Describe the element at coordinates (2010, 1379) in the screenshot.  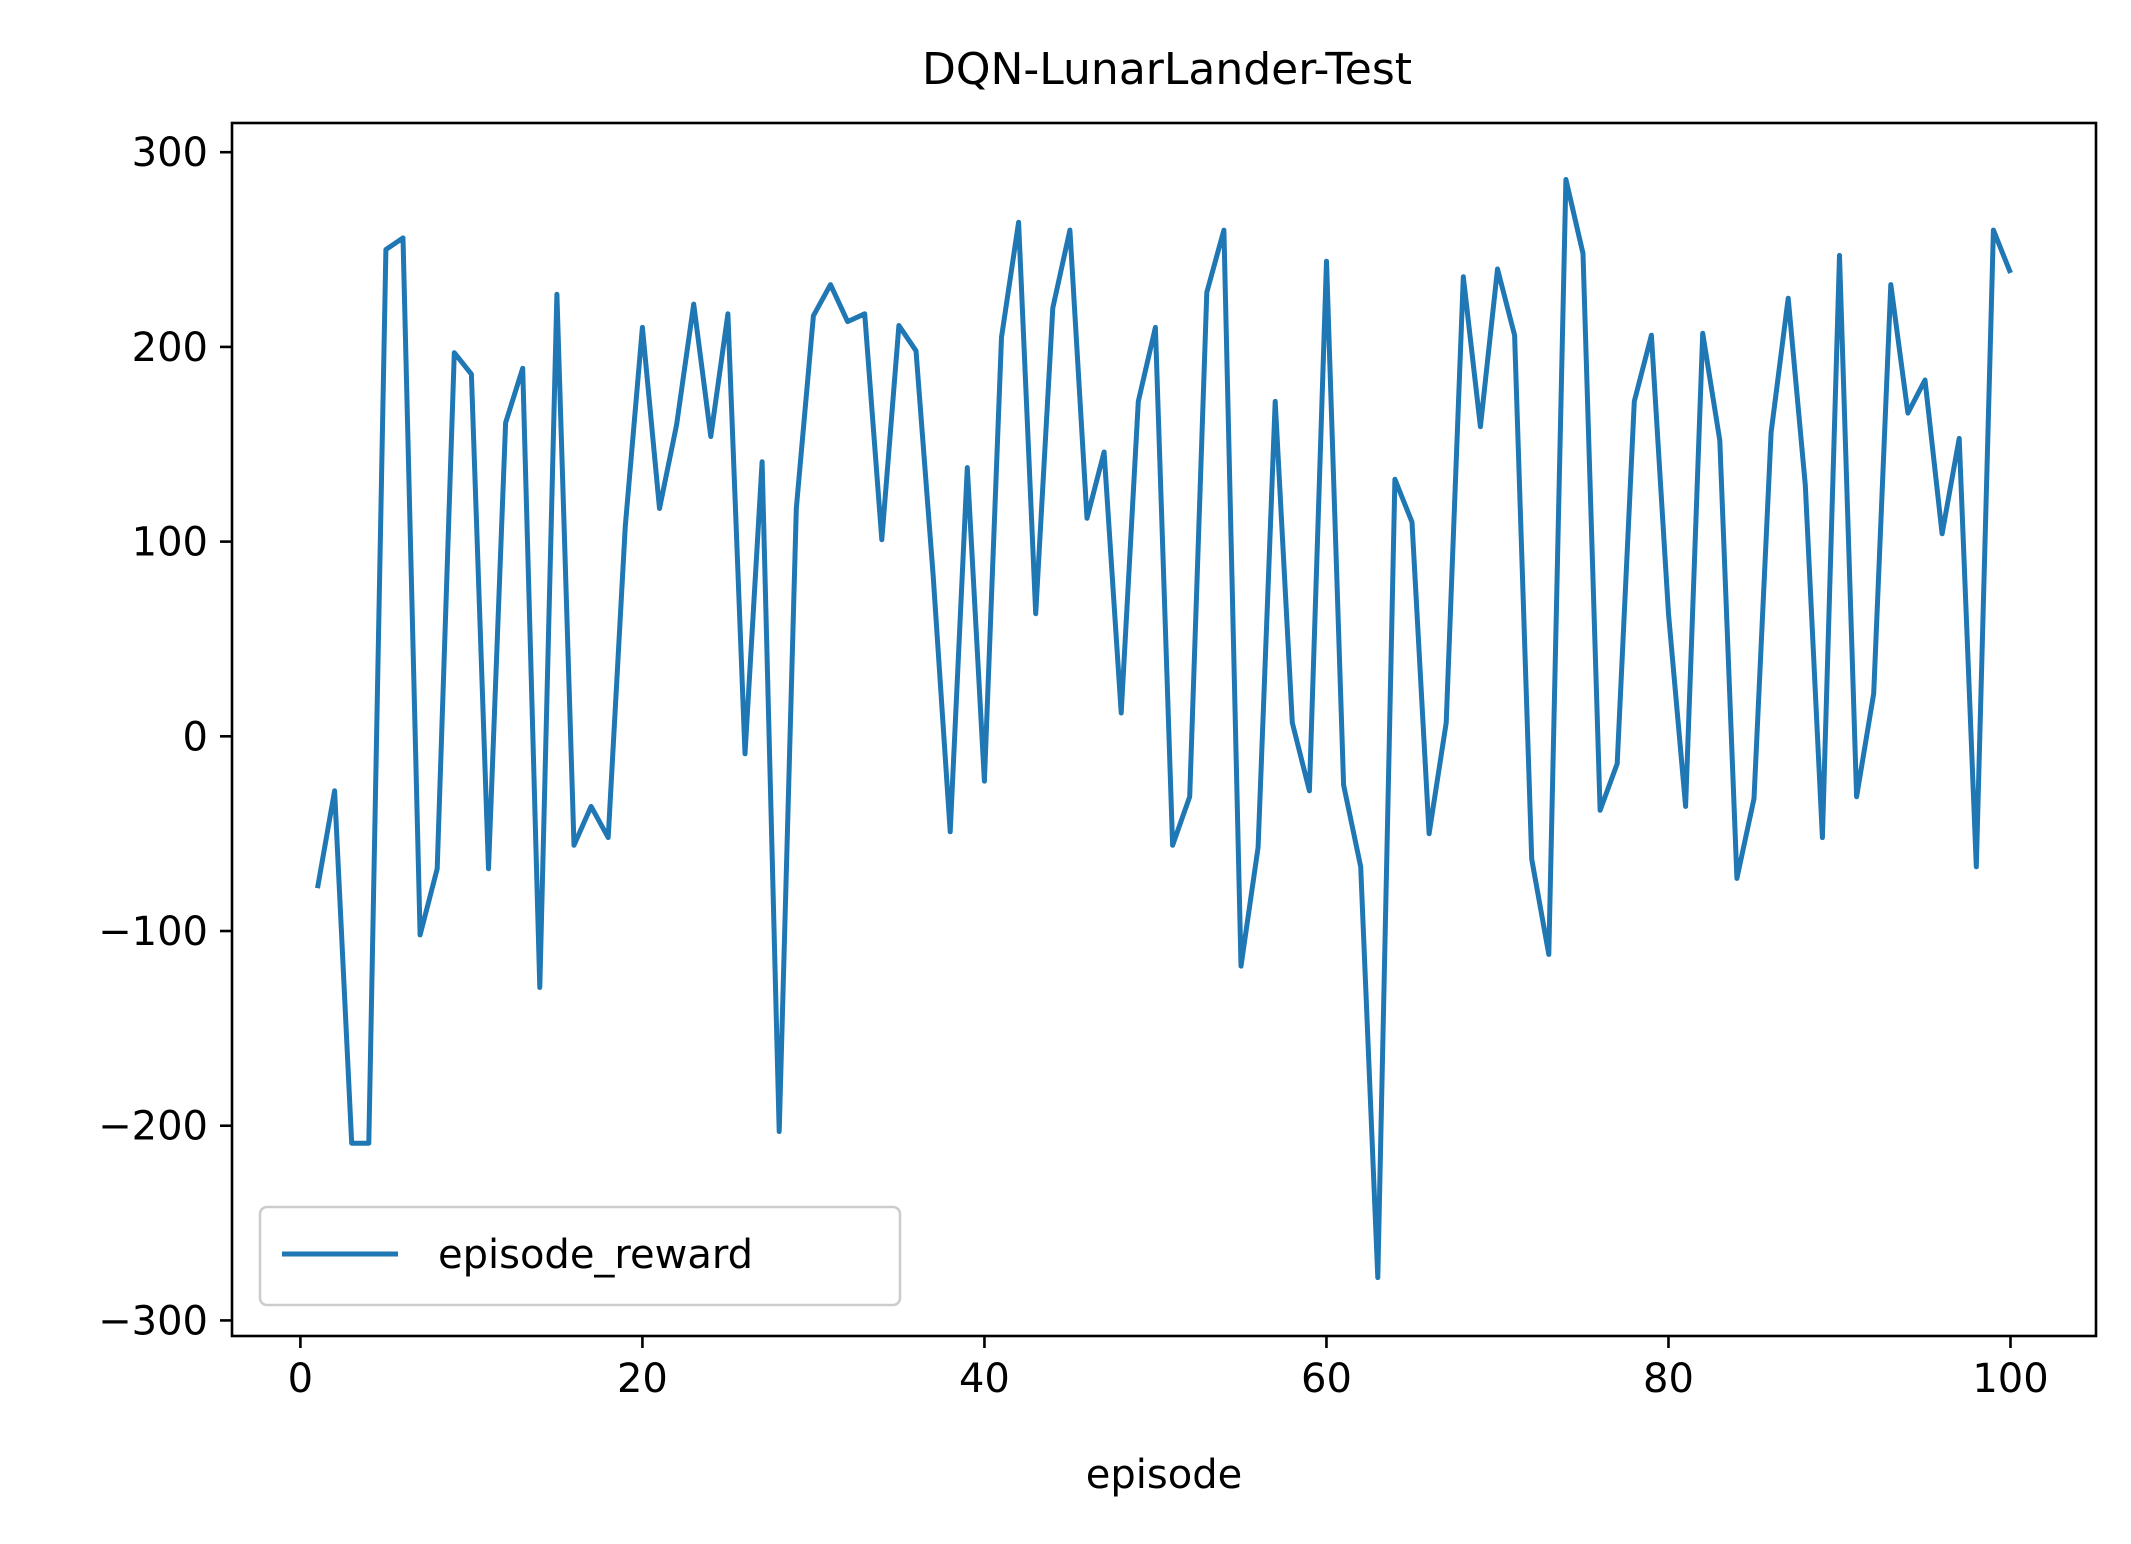
I see `x-tick-label: 100` at that location.